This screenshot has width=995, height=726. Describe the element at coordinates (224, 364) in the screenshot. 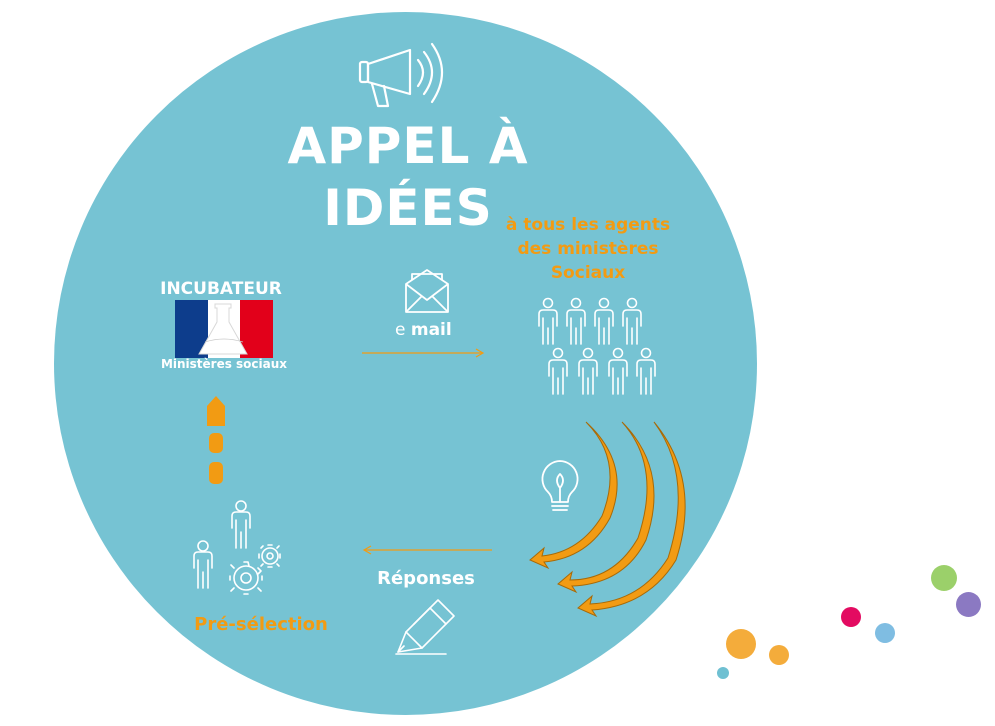

I see `incubator-caption: Ministères sociaux` at that location.